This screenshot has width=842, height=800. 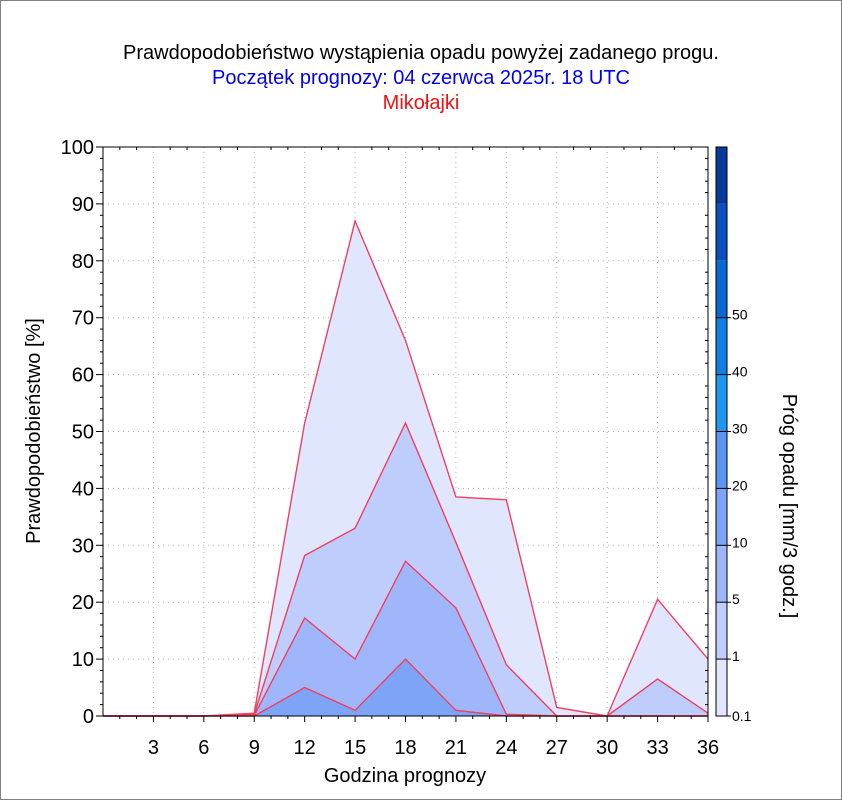 What do you see at coordinates (203, 748) in the screenshot?
I see `x-tick-label: 6` at bounding box center [203, 748].